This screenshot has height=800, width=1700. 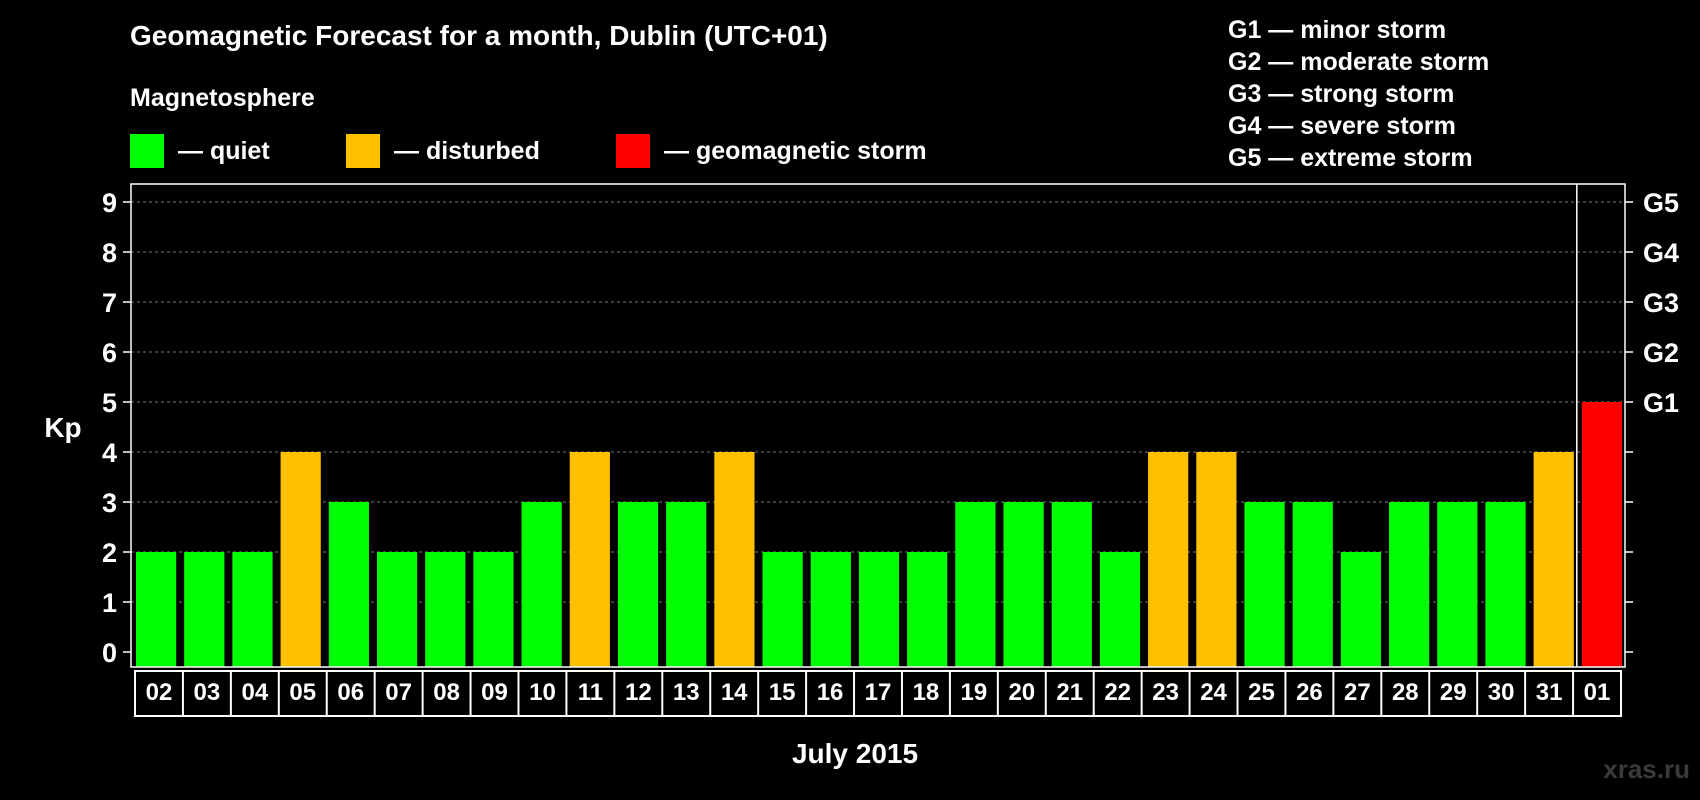 I want to click on y-tick-label: 2, so click(x=109, y=553).